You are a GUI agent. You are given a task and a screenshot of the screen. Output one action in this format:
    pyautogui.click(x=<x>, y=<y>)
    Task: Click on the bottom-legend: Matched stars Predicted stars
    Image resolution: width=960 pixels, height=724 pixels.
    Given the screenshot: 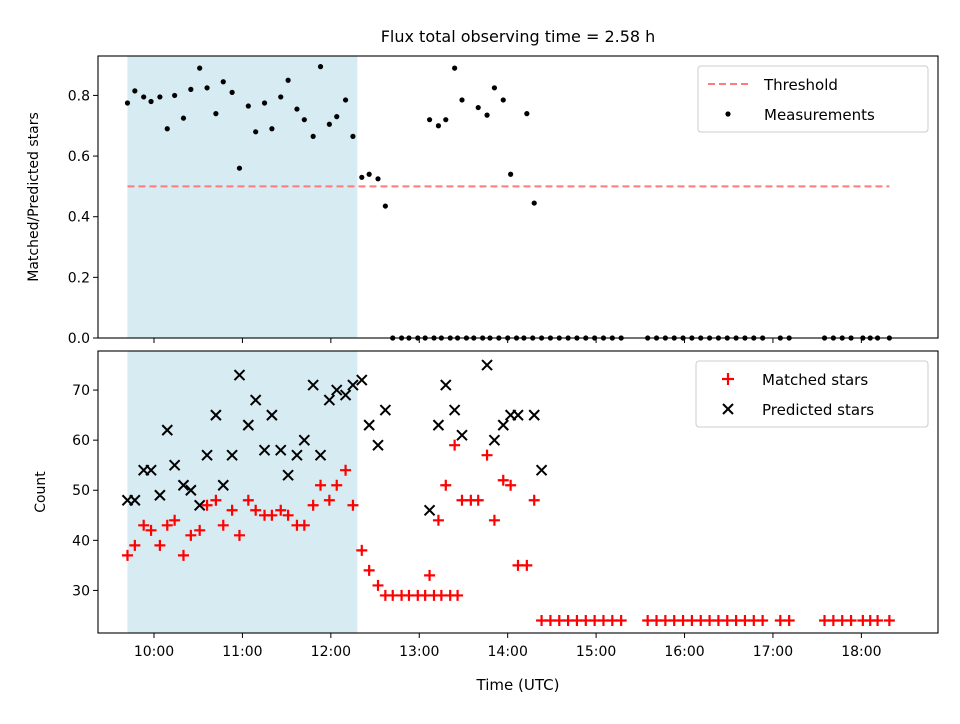 What is the action you would take?
    pyautogui.click(x=812, y=394)
    